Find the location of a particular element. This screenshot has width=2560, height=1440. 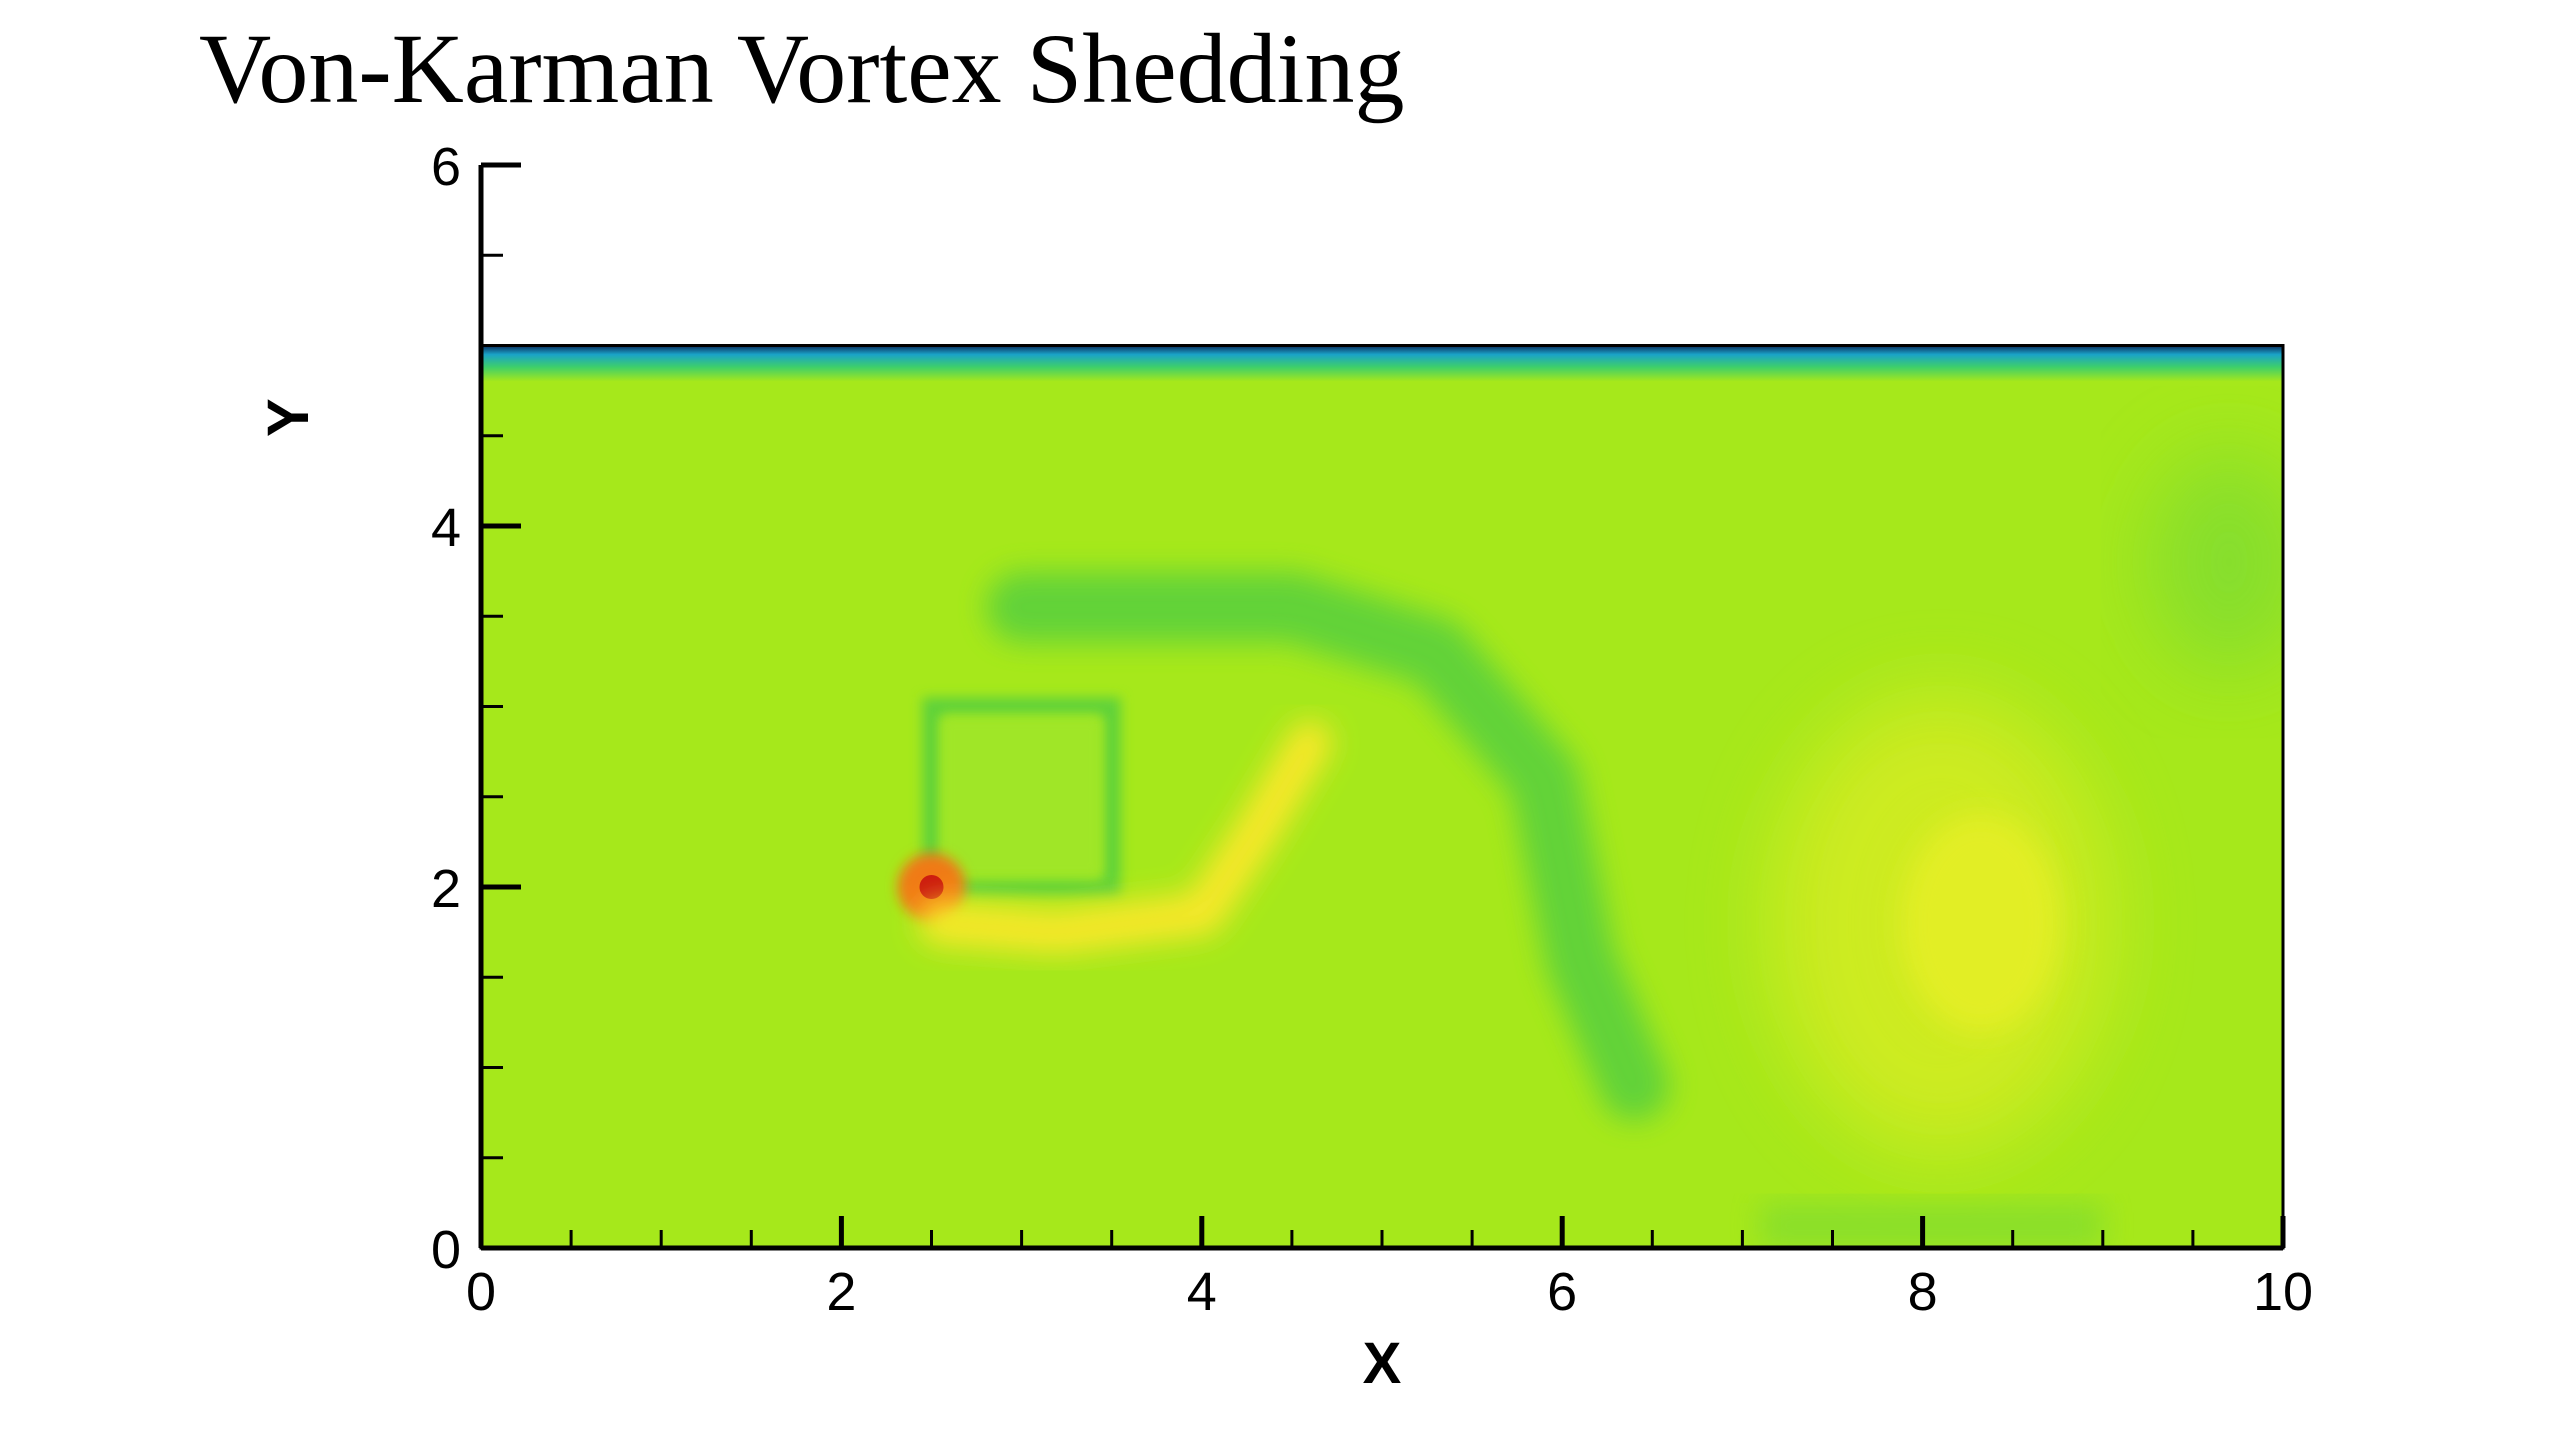

vortex-high-core is located at coordinates (1980, 923).